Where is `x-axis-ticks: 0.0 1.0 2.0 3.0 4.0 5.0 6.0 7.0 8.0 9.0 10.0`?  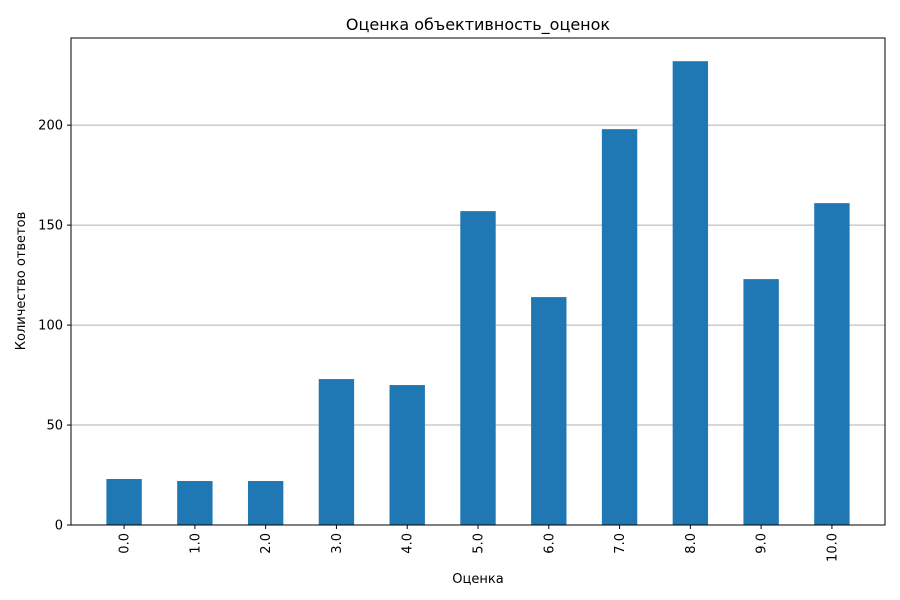 x-axis-ticks: 0.0 1.0 2.0 3.0 4.0 5.0 6.0 7.0 8.0 9.0 10.0 is located at coordinates (479, 543).